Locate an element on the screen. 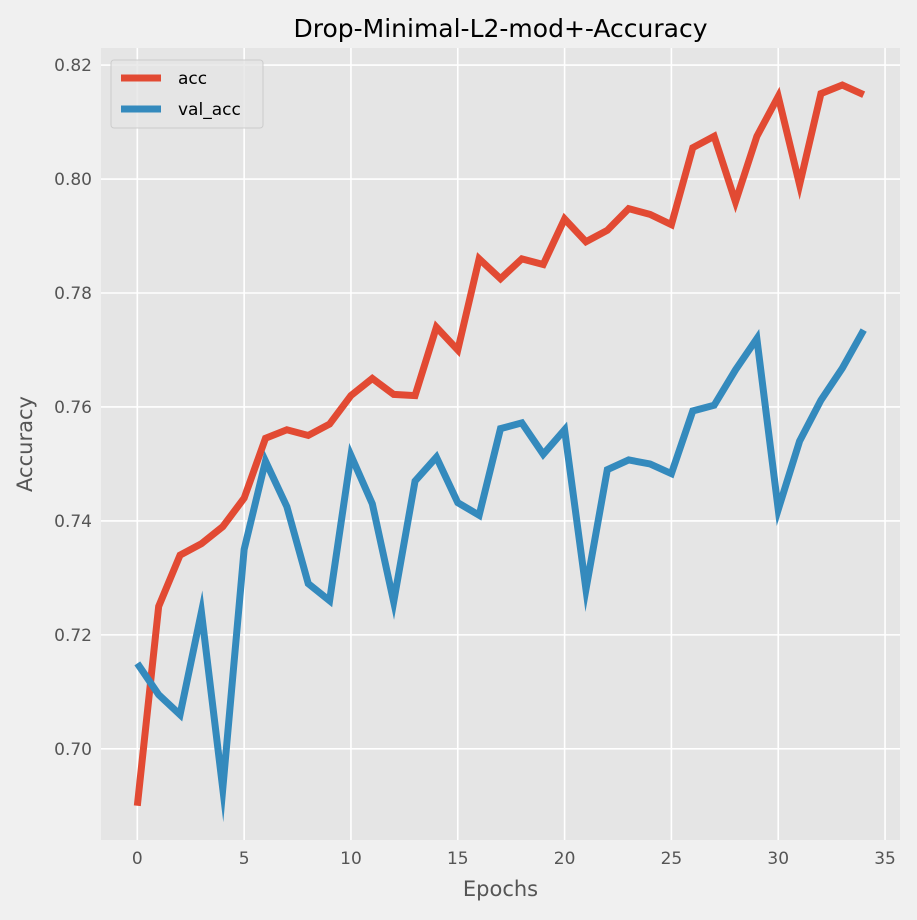 The image size is (917, 920). y-tick-label: 0.80 is located at coordinates (73, 180).